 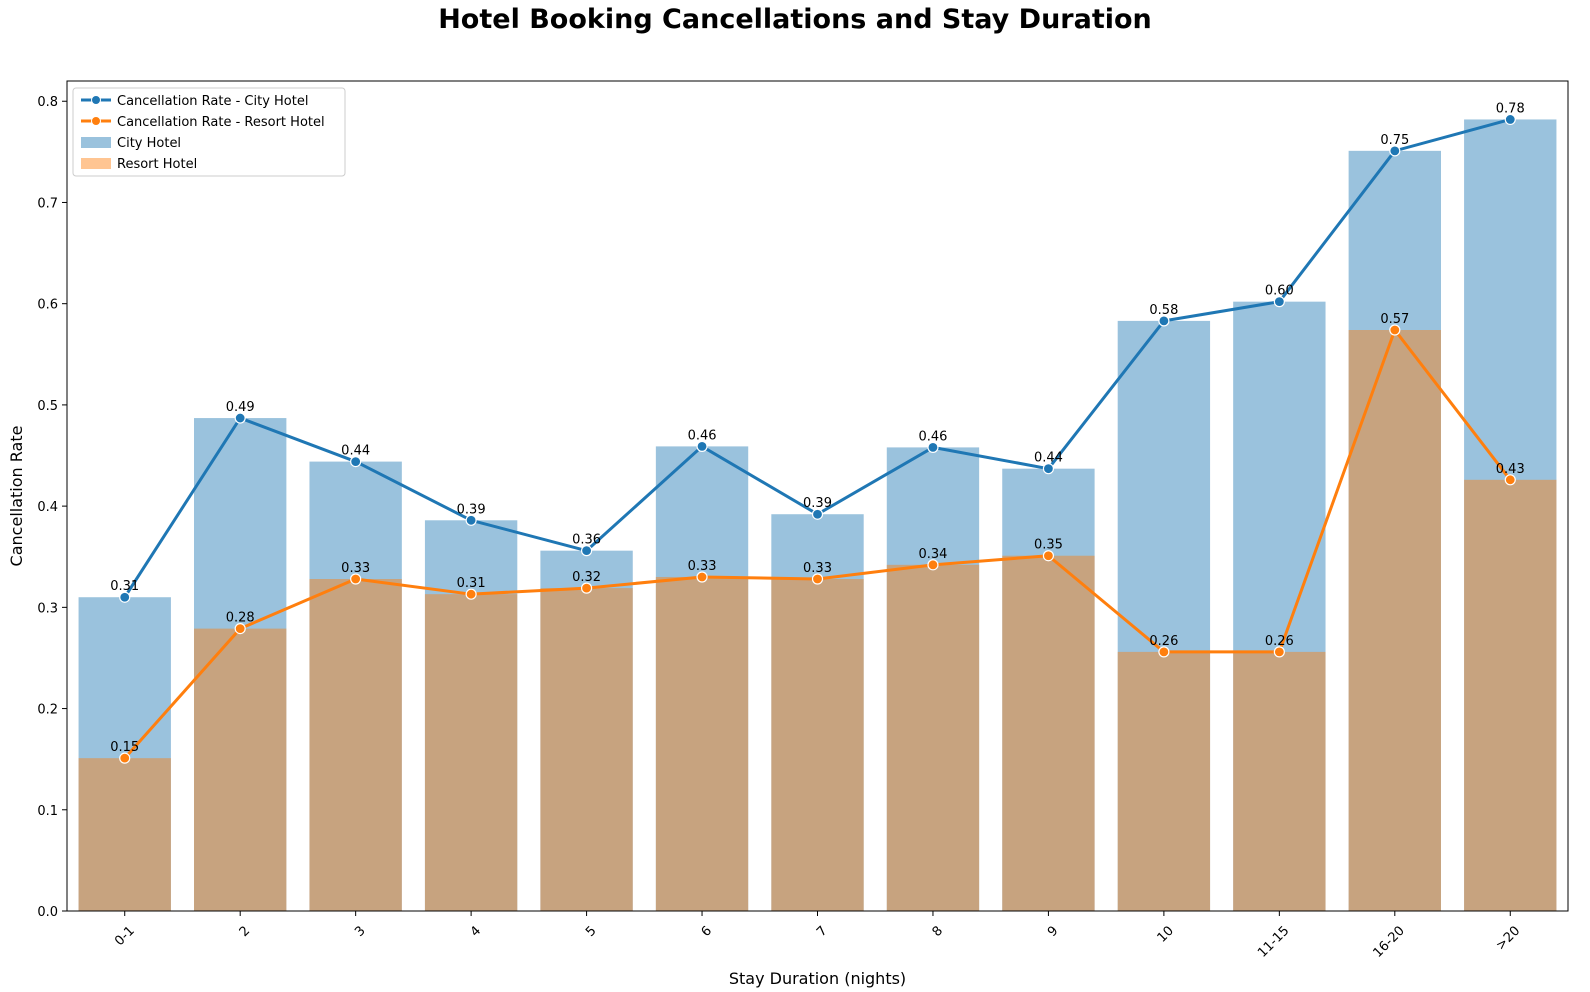 I want to click on data-label-city-1: 0.49, so click(x=240, y=407).